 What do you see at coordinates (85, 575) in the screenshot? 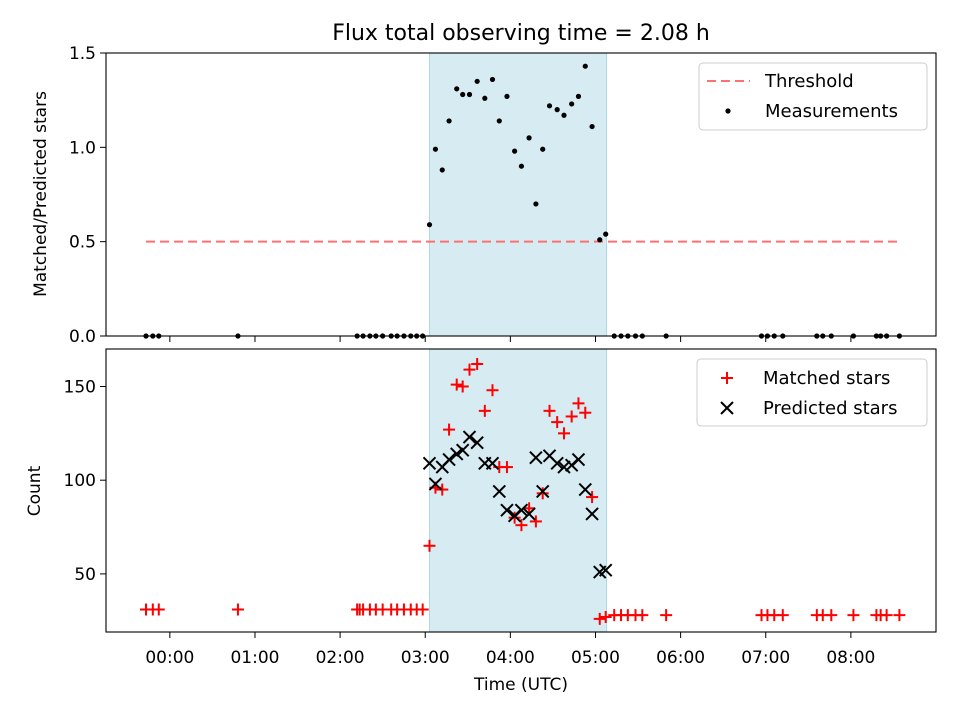
I see `y-tick-label: 50` at bounding box center [85, 575].